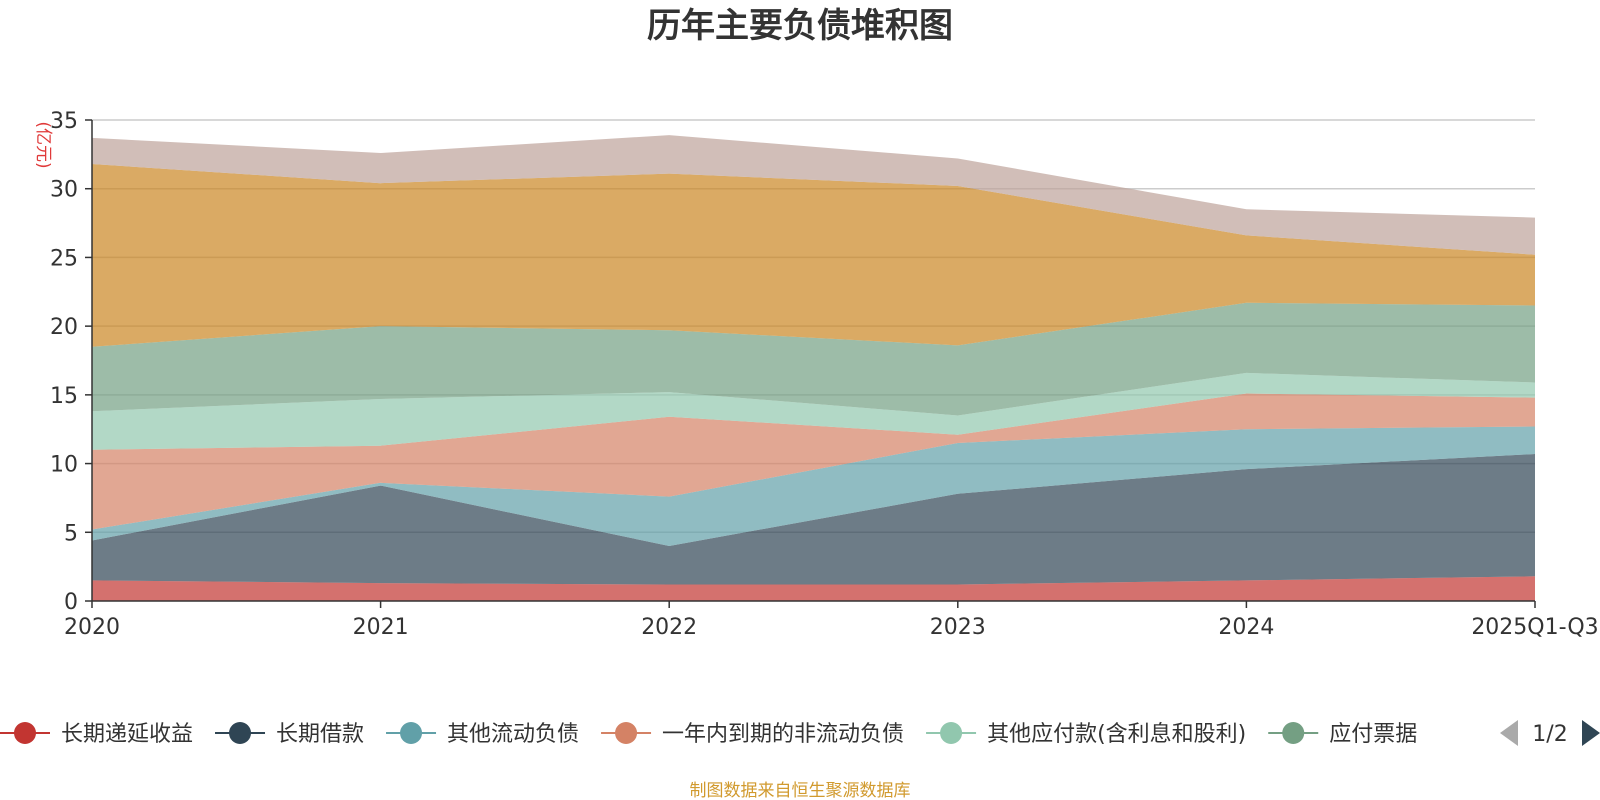  I want to click on legend-label: 长期借款, so click(320, 734).